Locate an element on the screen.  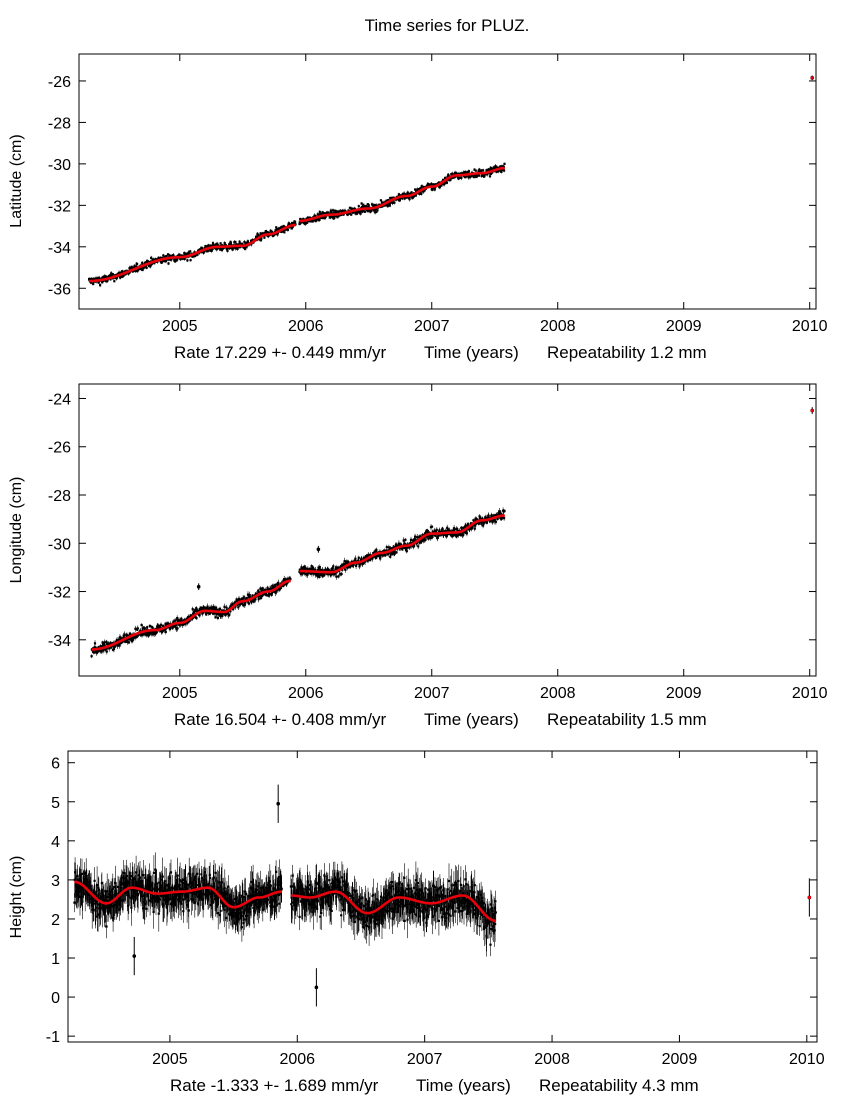
latitude-x-label: Time (years) is located at coordinates (471, 352).